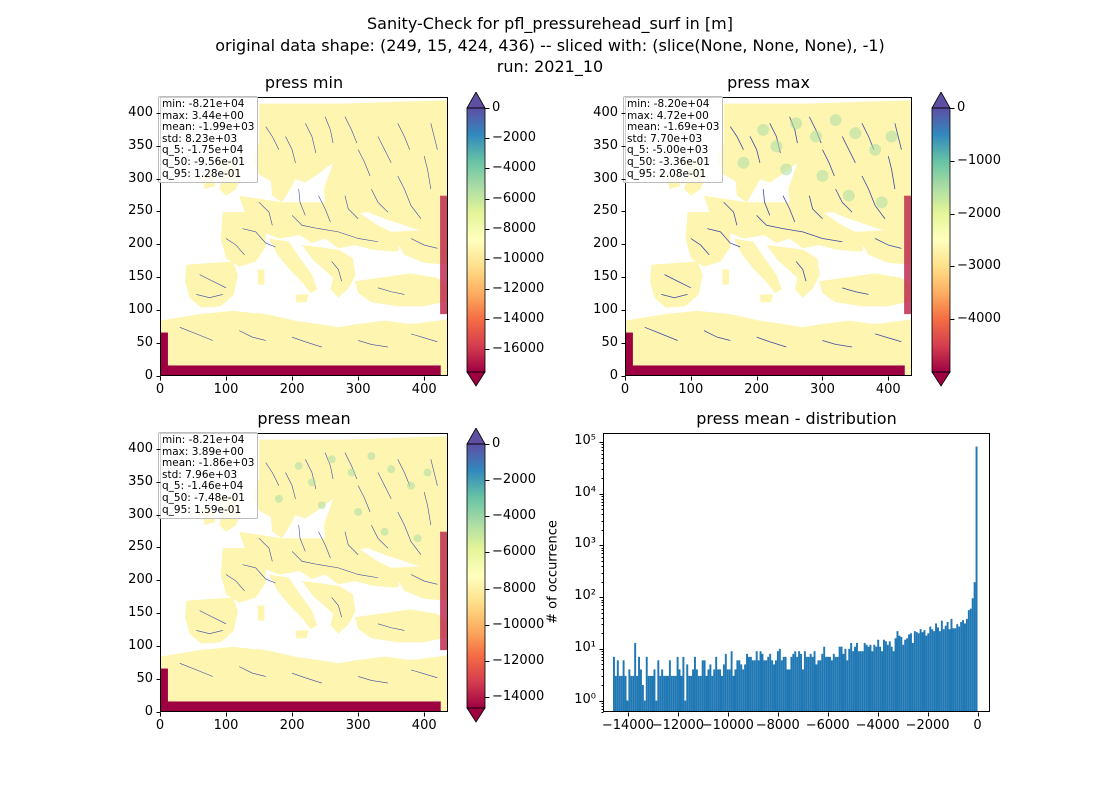 This screenshot has height=800, width=1100. What do you see at coordinates (553, 572) in the screenshot?
I see `histogram-ylabel: # of occurrence` at bounding box center [553, 572].